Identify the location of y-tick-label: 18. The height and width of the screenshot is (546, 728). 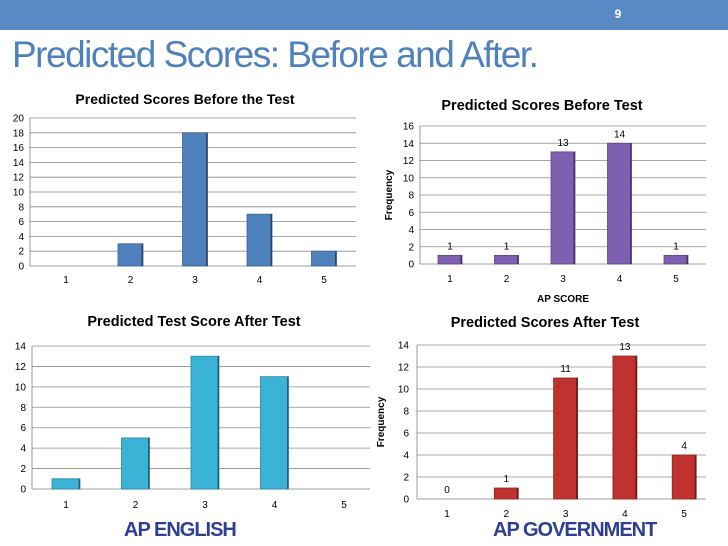
(19, 133).